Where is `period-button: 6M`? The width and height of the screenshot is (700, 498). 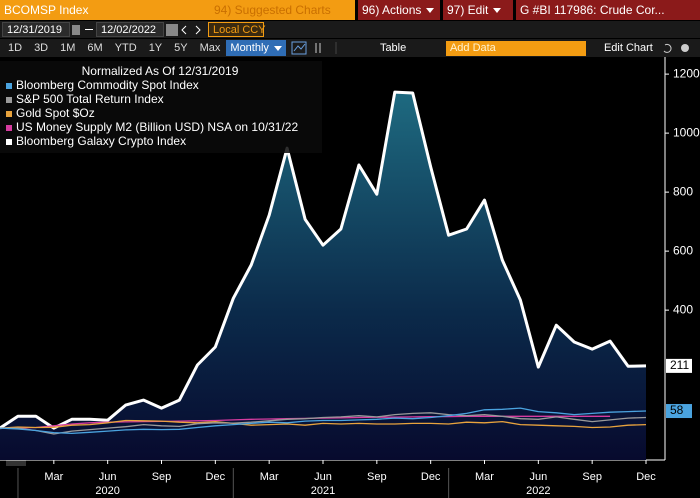
period-button: 6M is located at coordinates (95, 48).